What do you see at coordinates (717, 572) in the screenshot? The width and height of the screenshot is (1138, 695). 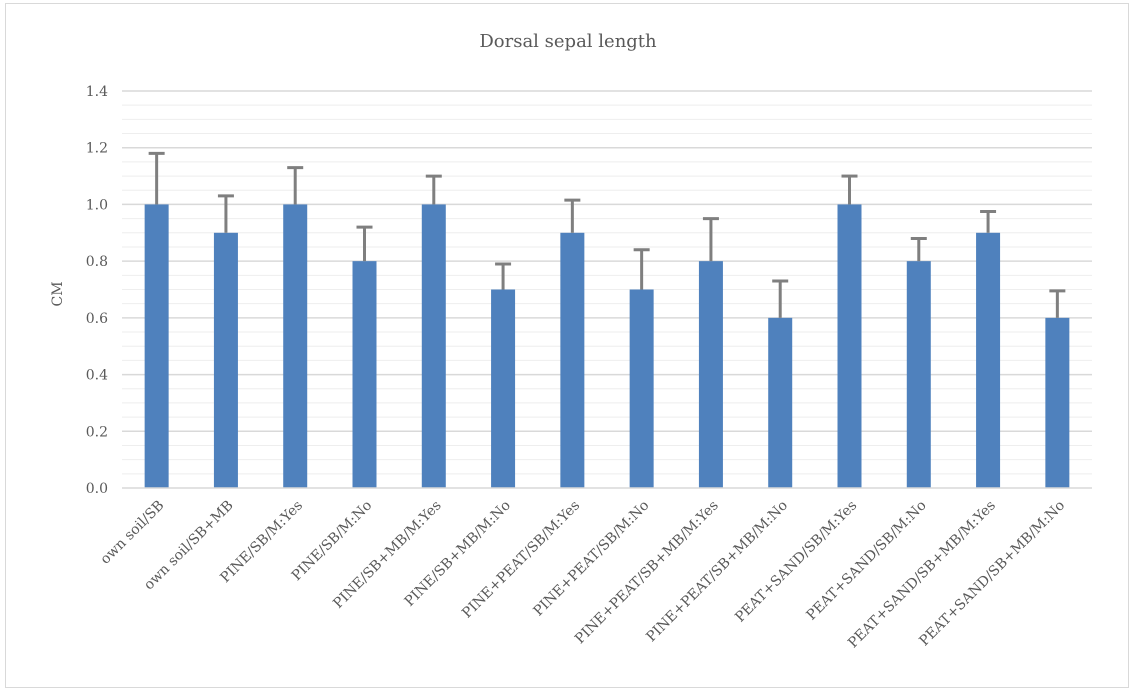 I see `x-tick-label: PINE+PEAT/SB+MB/M:No` at bounding box center [717, 572].